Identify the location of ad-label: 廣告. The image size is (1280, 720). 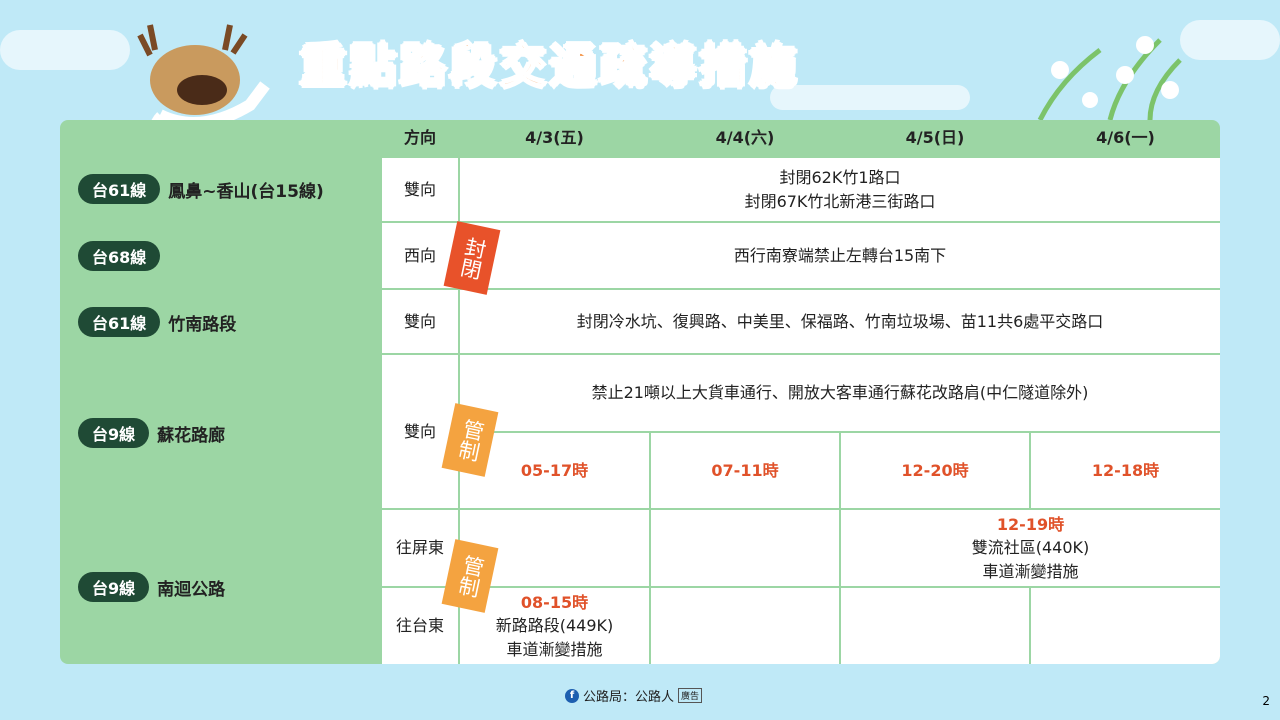
(690, 695).